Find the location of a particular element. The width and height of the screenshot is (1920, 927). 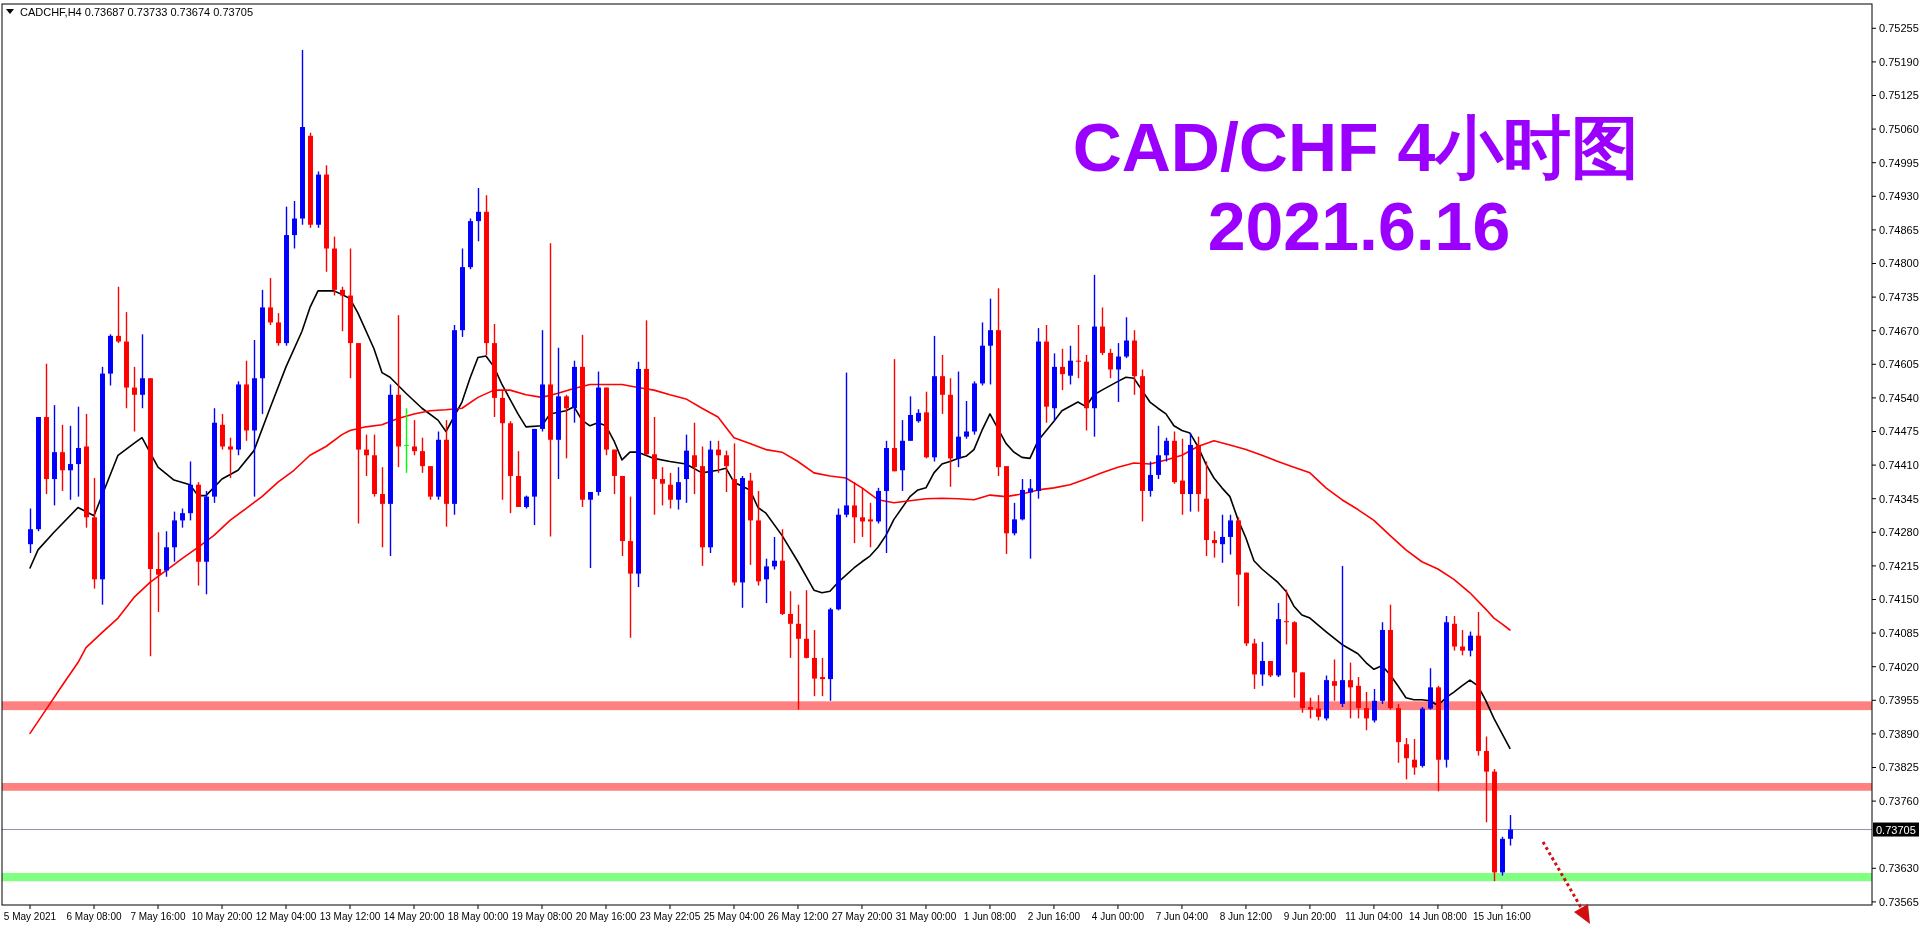

x-tick-label: 7 Jun 04:00 is located at coordinates (1182, 916).